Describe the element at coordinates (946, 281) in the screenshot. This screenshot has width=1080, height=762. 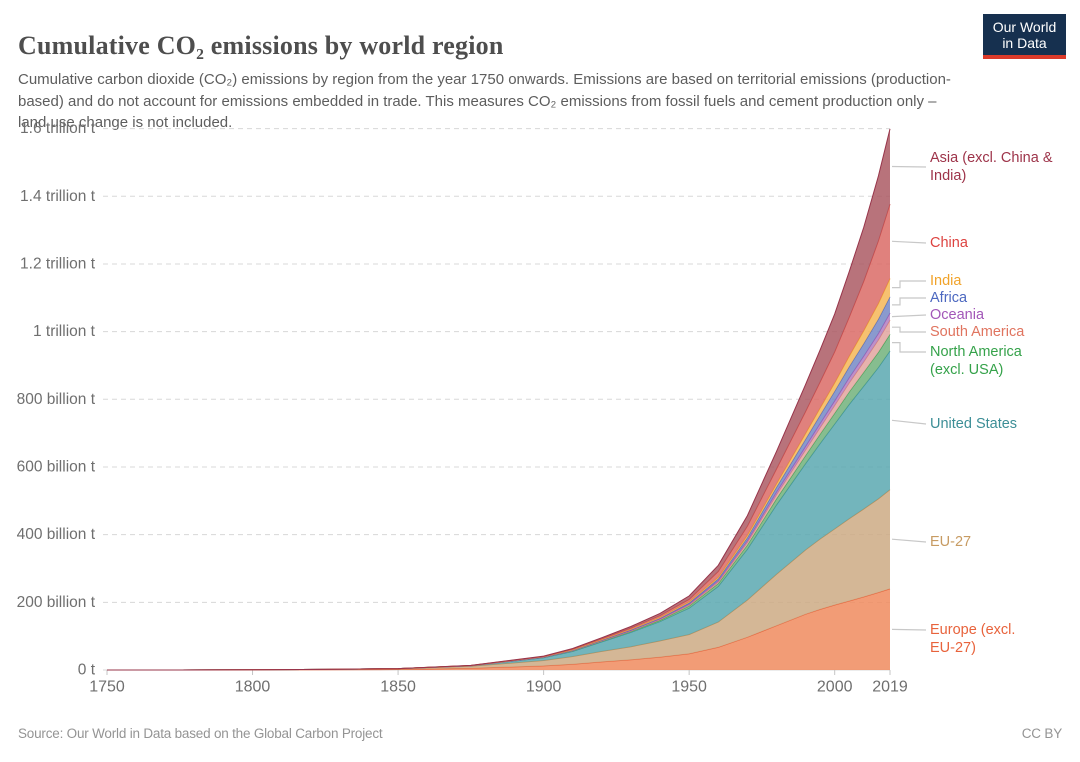
I see `legend-label-india: India` at that location.